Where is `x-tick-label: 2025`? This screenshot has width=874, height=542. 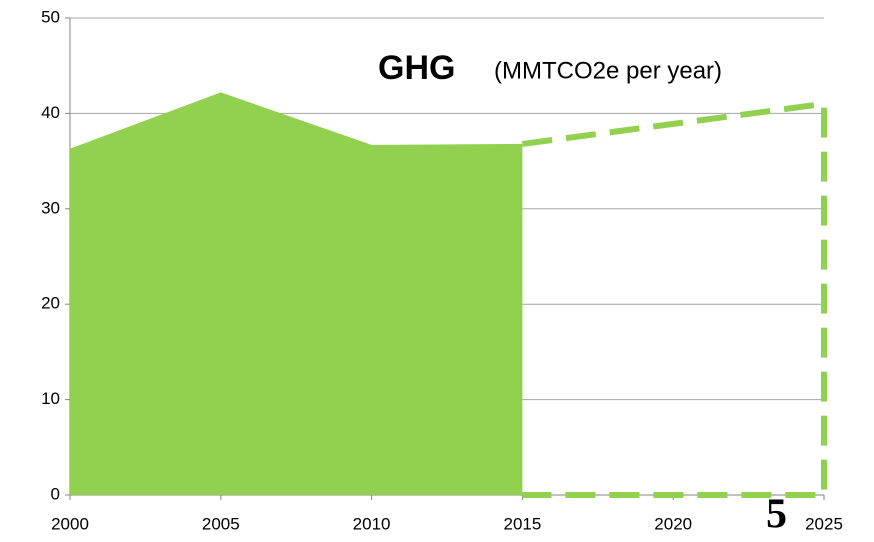
x-tick-label: 2025 is located at coordinates (824, 523).